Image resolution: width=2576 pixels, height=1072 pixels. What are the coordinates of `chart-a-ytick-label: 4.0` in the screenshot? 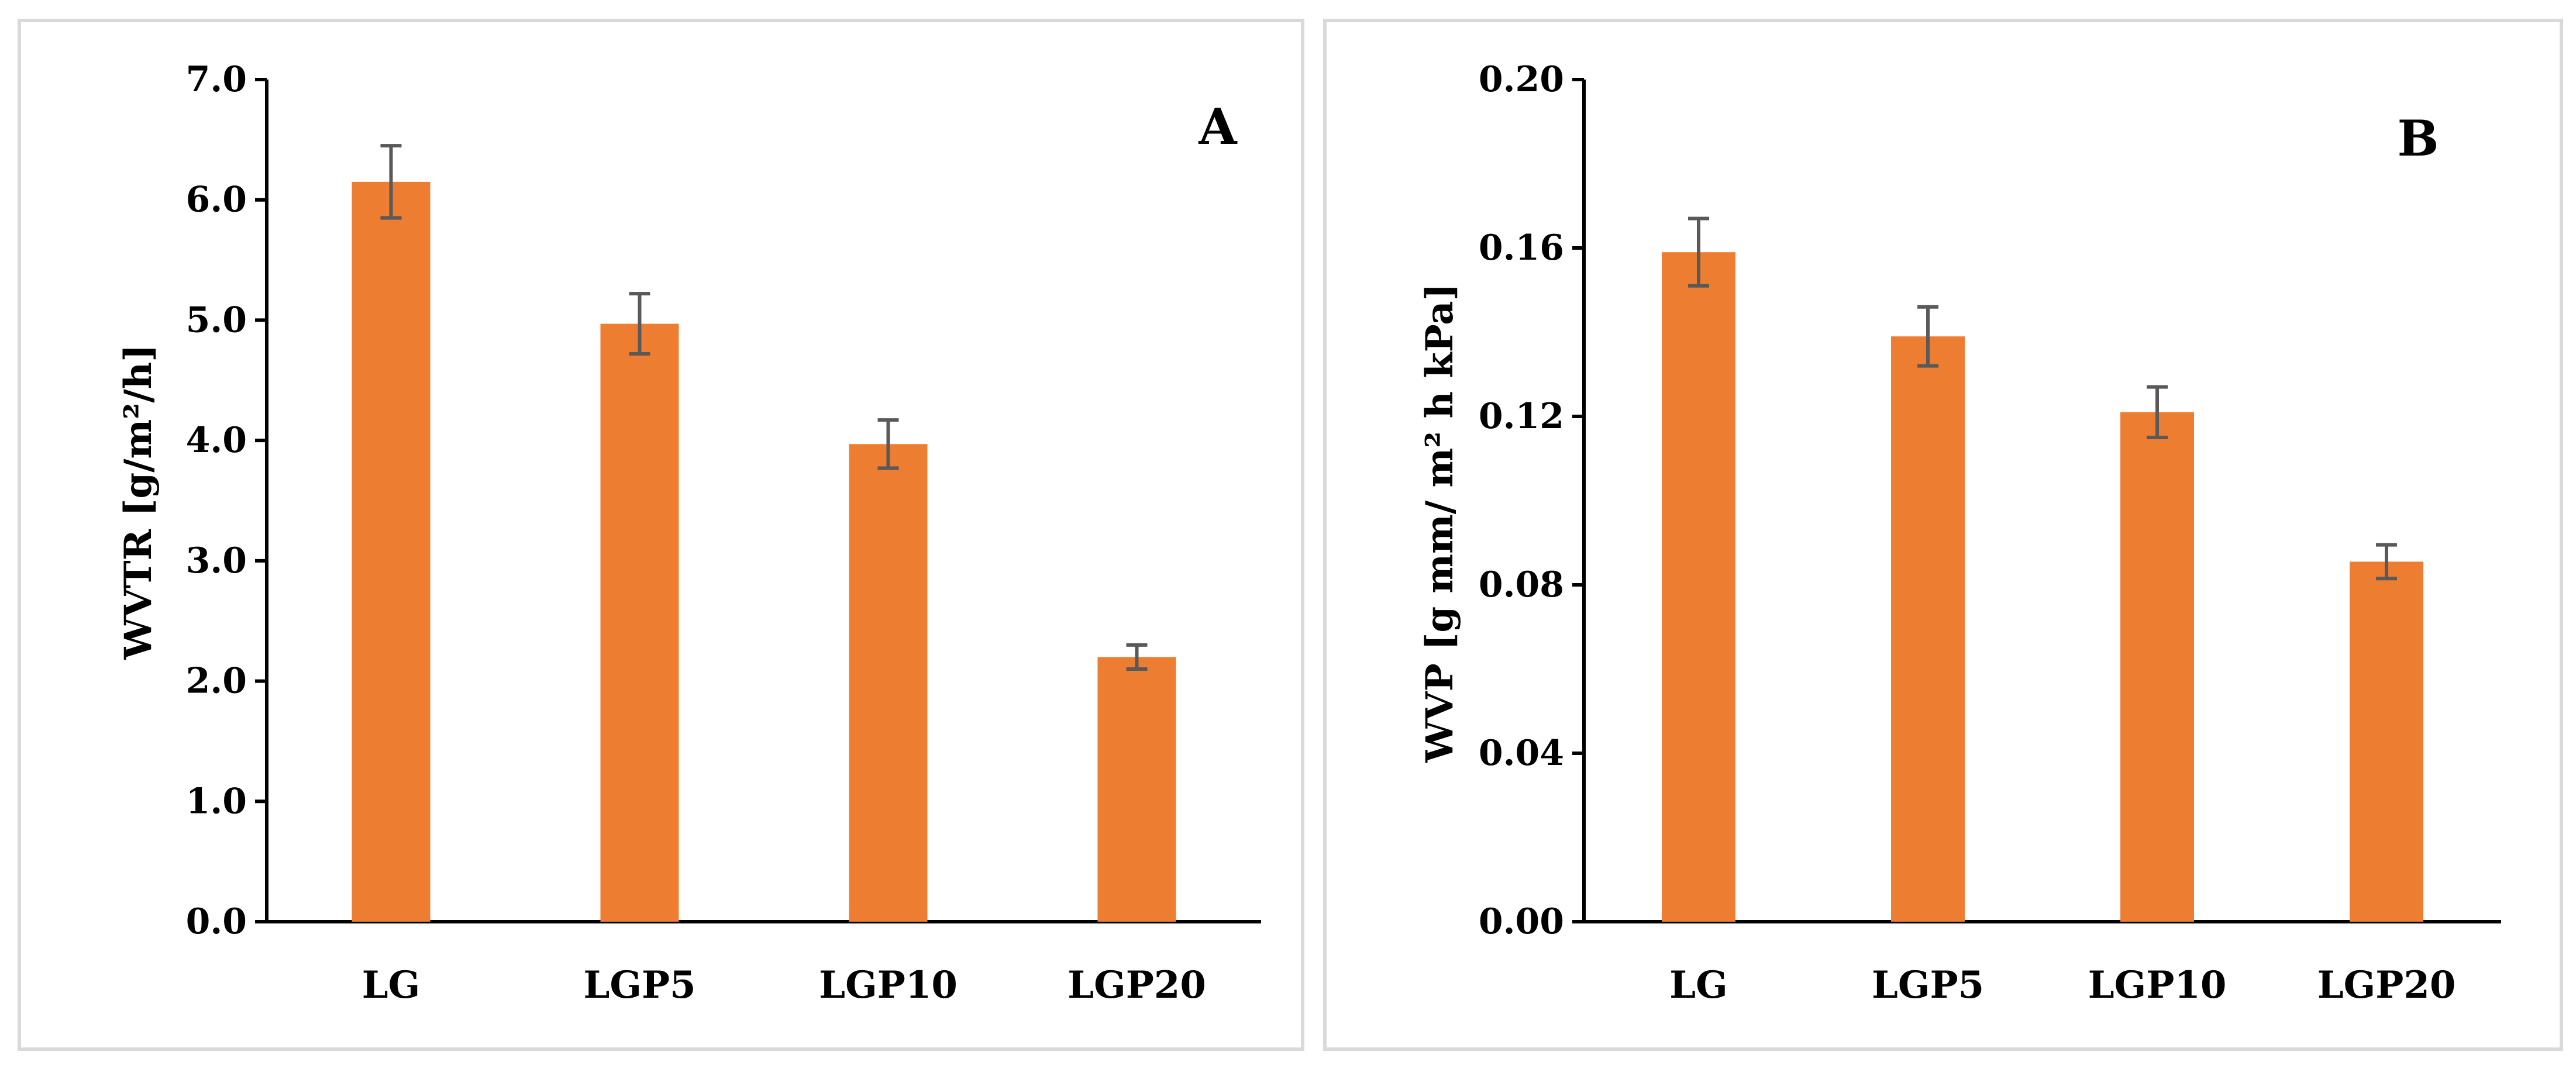 It's located at (216, 440).